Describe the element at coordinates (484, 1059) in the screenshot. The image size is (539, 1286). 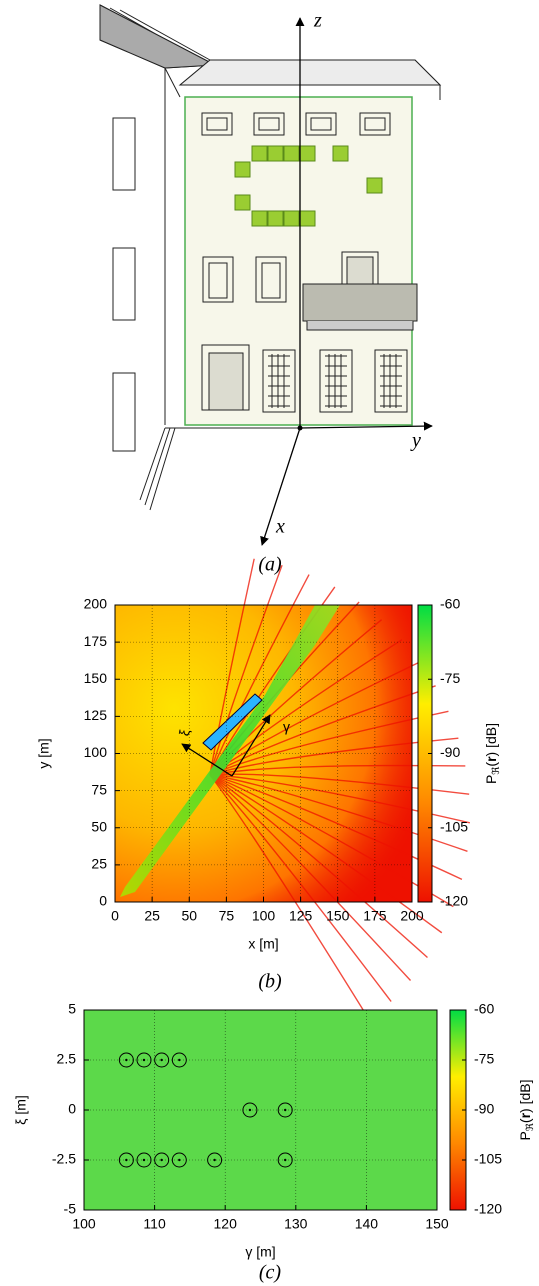
I see `colorbar-tick-label: -75` at that location.